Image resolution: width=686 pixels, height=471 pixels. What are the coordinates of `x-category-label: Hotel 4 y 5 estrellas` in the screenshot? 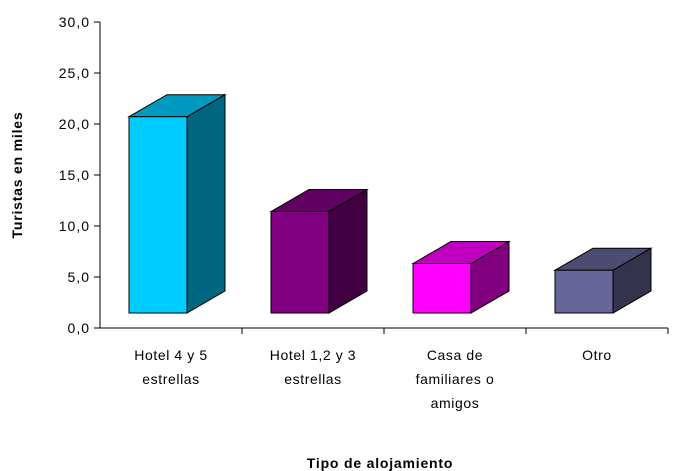 It's located at (171, 367).